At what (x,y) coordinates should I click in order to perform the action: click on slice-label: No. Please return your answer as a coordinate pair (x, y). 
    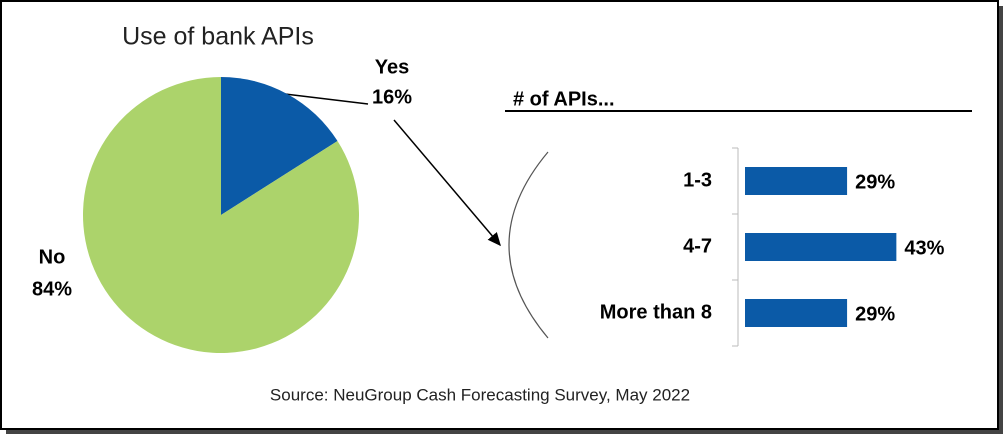
    Looking at the image, I should click on (52, 257).